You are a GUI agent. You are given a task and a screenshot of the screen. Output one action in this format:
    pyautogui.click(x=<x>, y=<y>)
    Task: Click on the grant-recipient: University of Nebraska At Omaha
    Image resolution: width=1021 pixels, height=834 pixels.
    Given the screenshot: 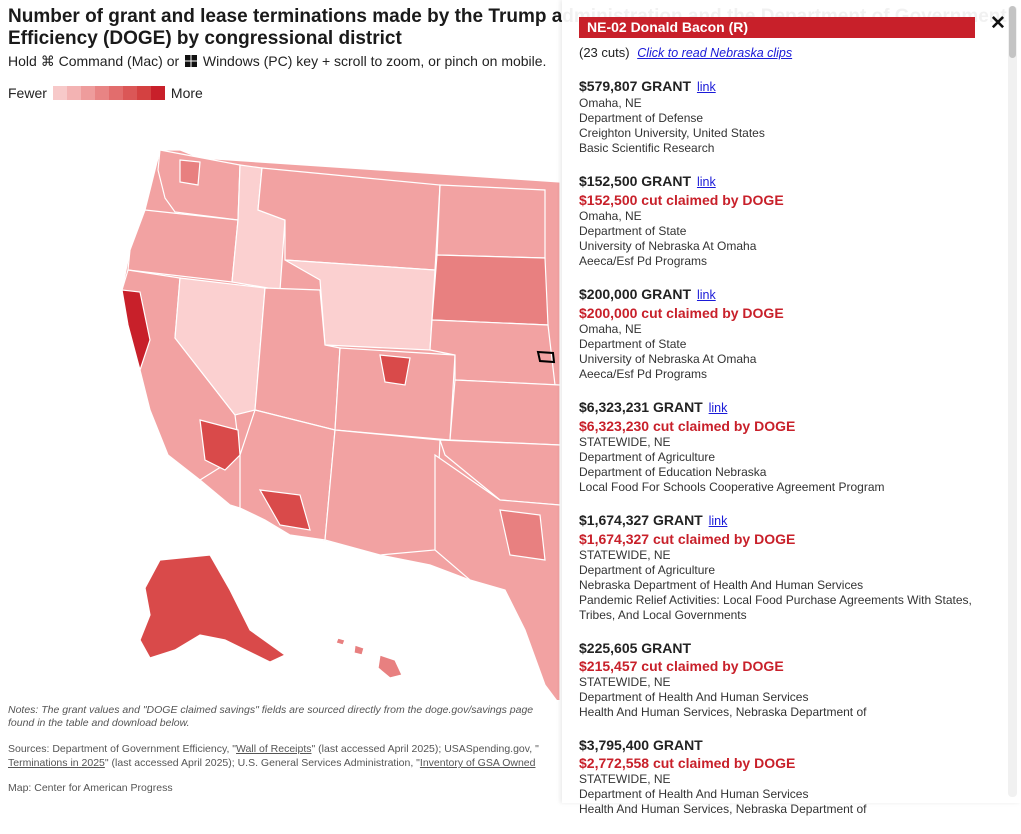 What is the action you would take?
    pyautogui.click(x=668, y=246)
    